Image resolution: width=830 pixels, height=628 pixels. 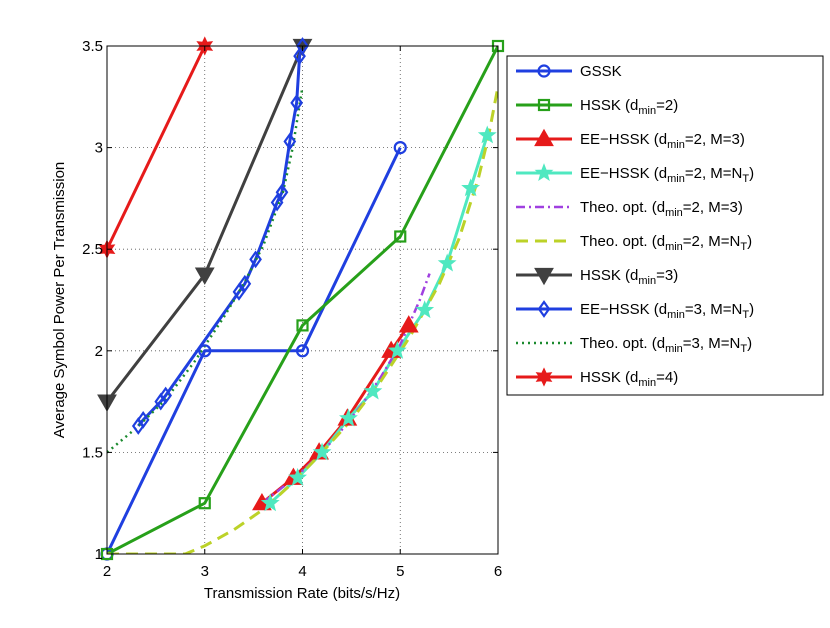 What do you see at coordinates (99, 554) in the screenshot?
I see `y-tick-label: 1` at bounding box center [99, 554].